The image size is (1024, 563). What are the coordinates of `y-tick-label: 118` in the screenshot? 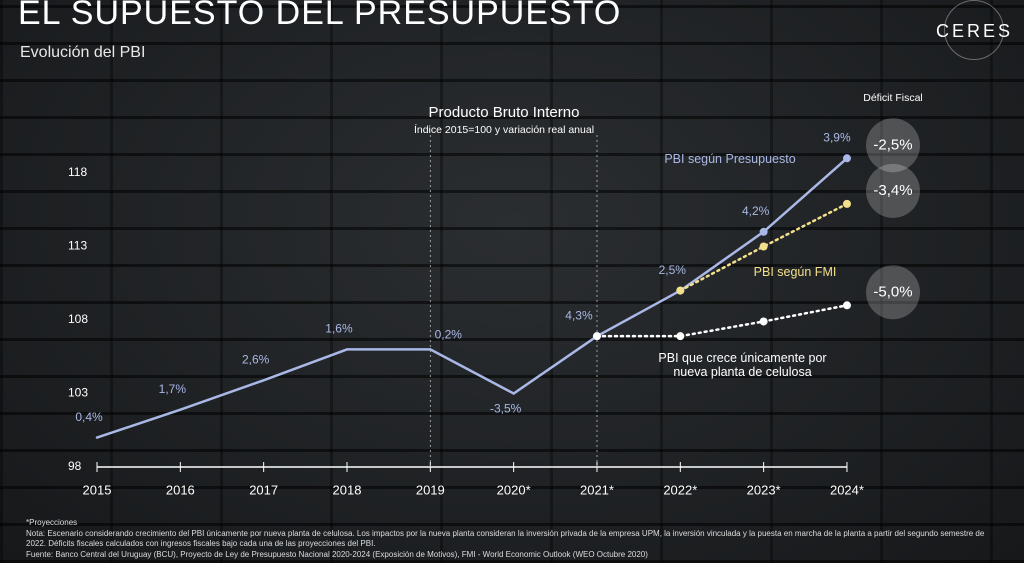 It's located at (77, 172).